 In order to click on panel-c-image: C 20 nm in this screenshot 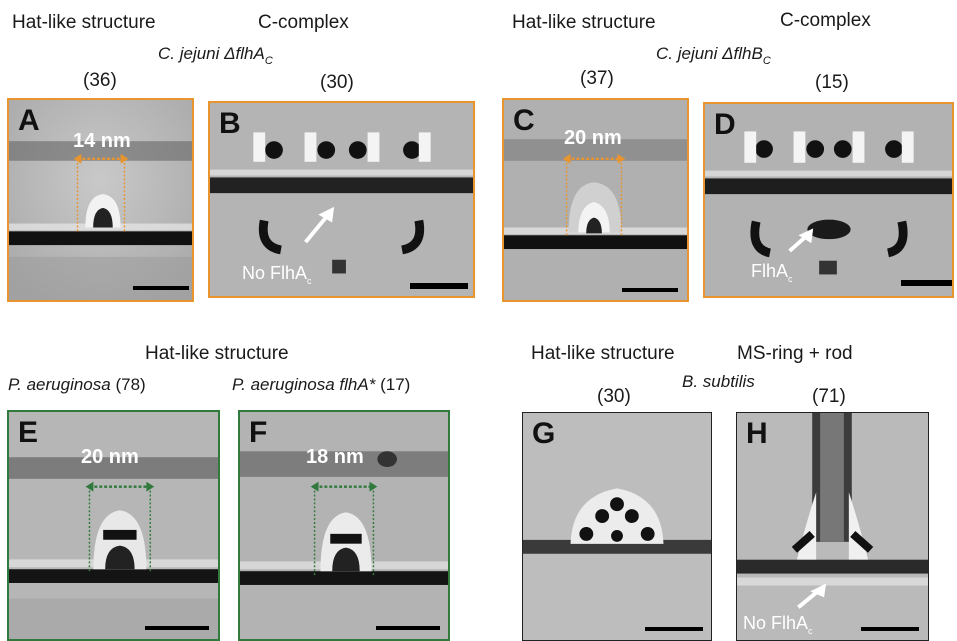, I will do `click(595, 200)`.